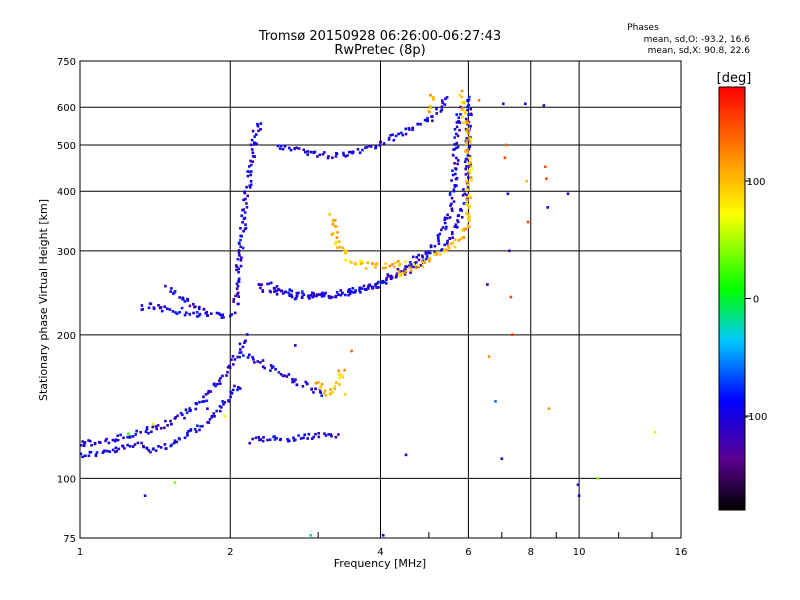 The height and width of the screenshot is (600, 800). What do you see at coordinates (380, 563) in the screenshot?
I see `x-axis-label: Frequency [MHz]` at bounding box center [380, 563].